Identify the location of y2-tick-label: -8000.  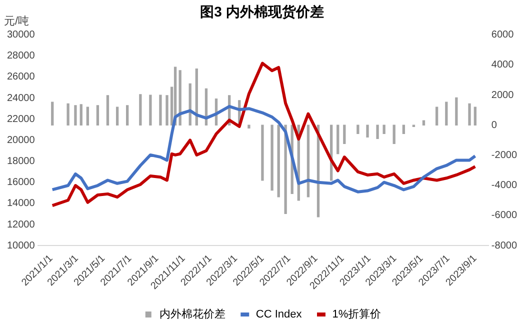
(504, 246).